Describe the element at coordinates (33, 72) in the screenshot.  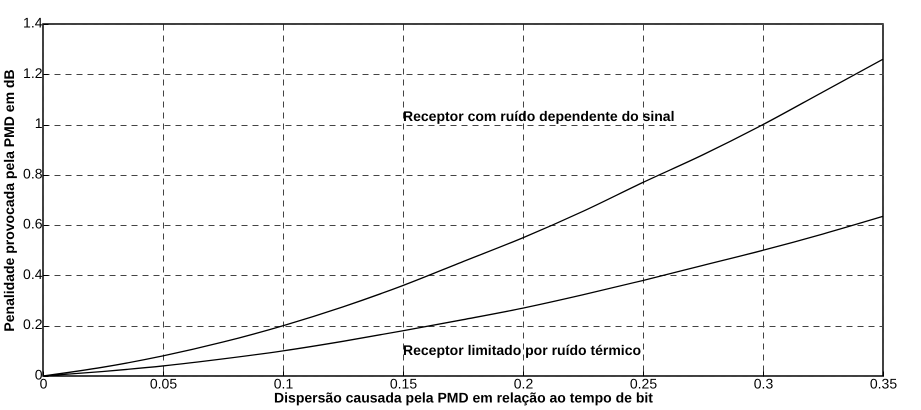
I see `y-tick-label: 1.2` at that location.